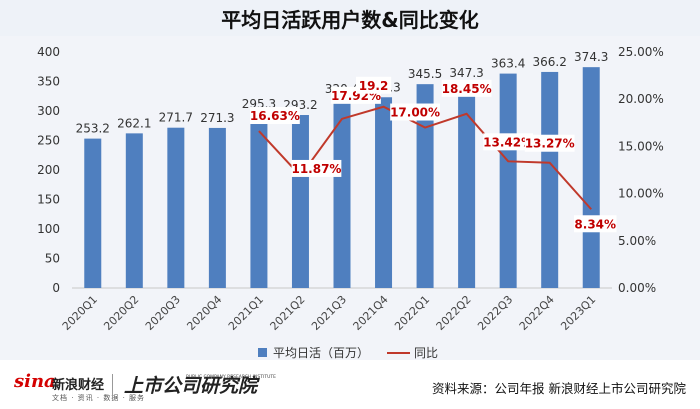 This screenshot has width=700, height=409. What do you see at coordinates (246, 313) in the screenshot?
I see `x-tick-label: 2021Q1` at bounding box center [246, 313].